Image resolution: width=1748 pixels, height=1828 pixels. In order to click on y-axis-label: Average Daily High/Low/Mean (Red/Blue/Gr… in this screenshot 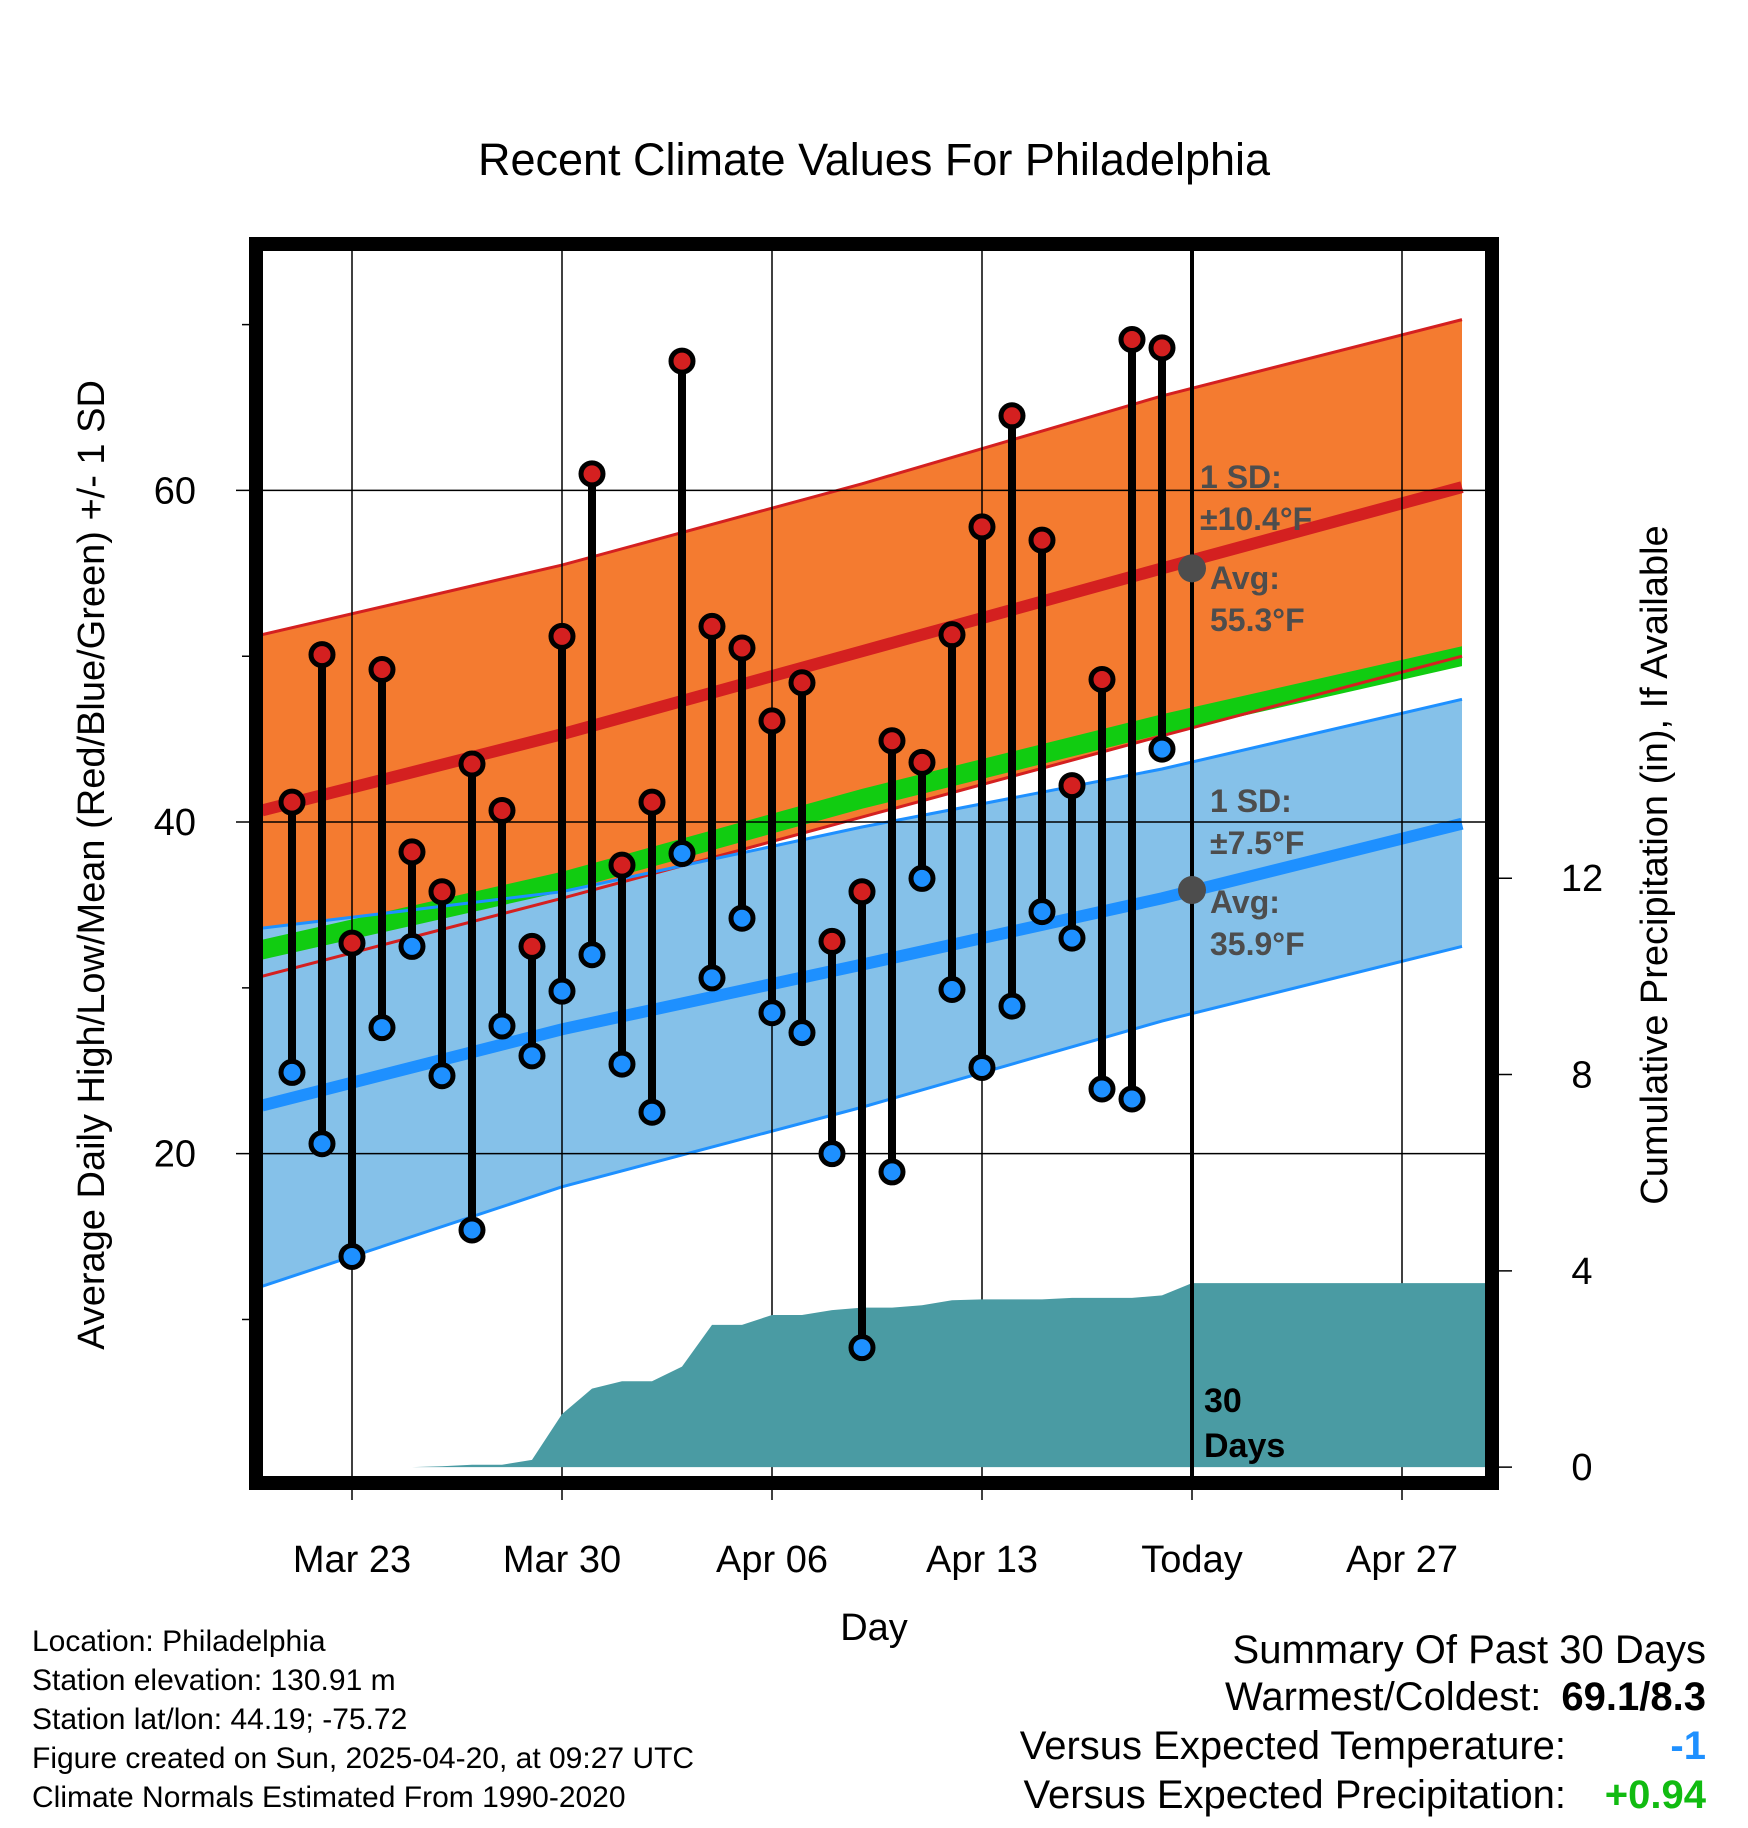, I will do `click(92, 865)`.